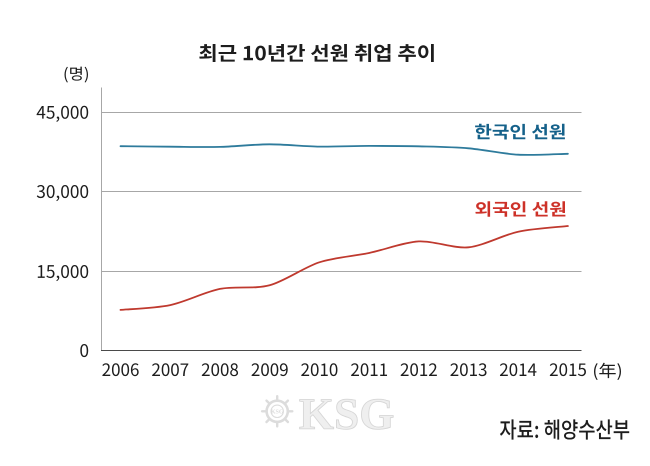 This screenshot has width=650, height=466. Describe the element at coordinates (277, 413) in the screenshot. I see `svg-text: KSG` at that location.